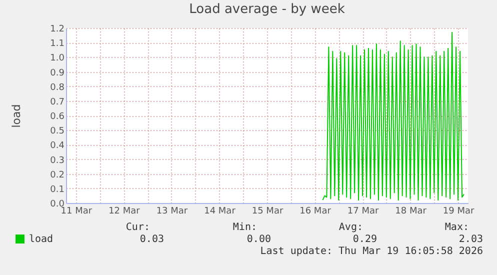 Image resolution: width=497 pixels, height=275 pixels. What do you see at coordinates (57, 29) in the screenshot?
I see `y-tick-label: 1.2` at bounding box center [57, 29].